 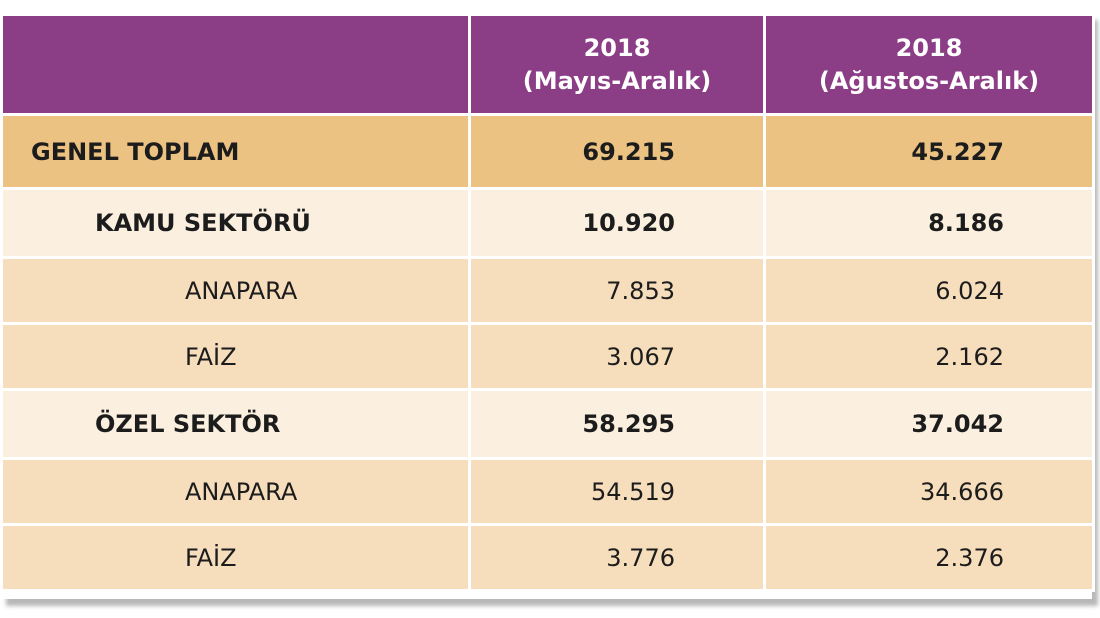 I want to click on row-ozel-anapara: ANAPARA 54.519 34.666, so click(x=547, y=491).